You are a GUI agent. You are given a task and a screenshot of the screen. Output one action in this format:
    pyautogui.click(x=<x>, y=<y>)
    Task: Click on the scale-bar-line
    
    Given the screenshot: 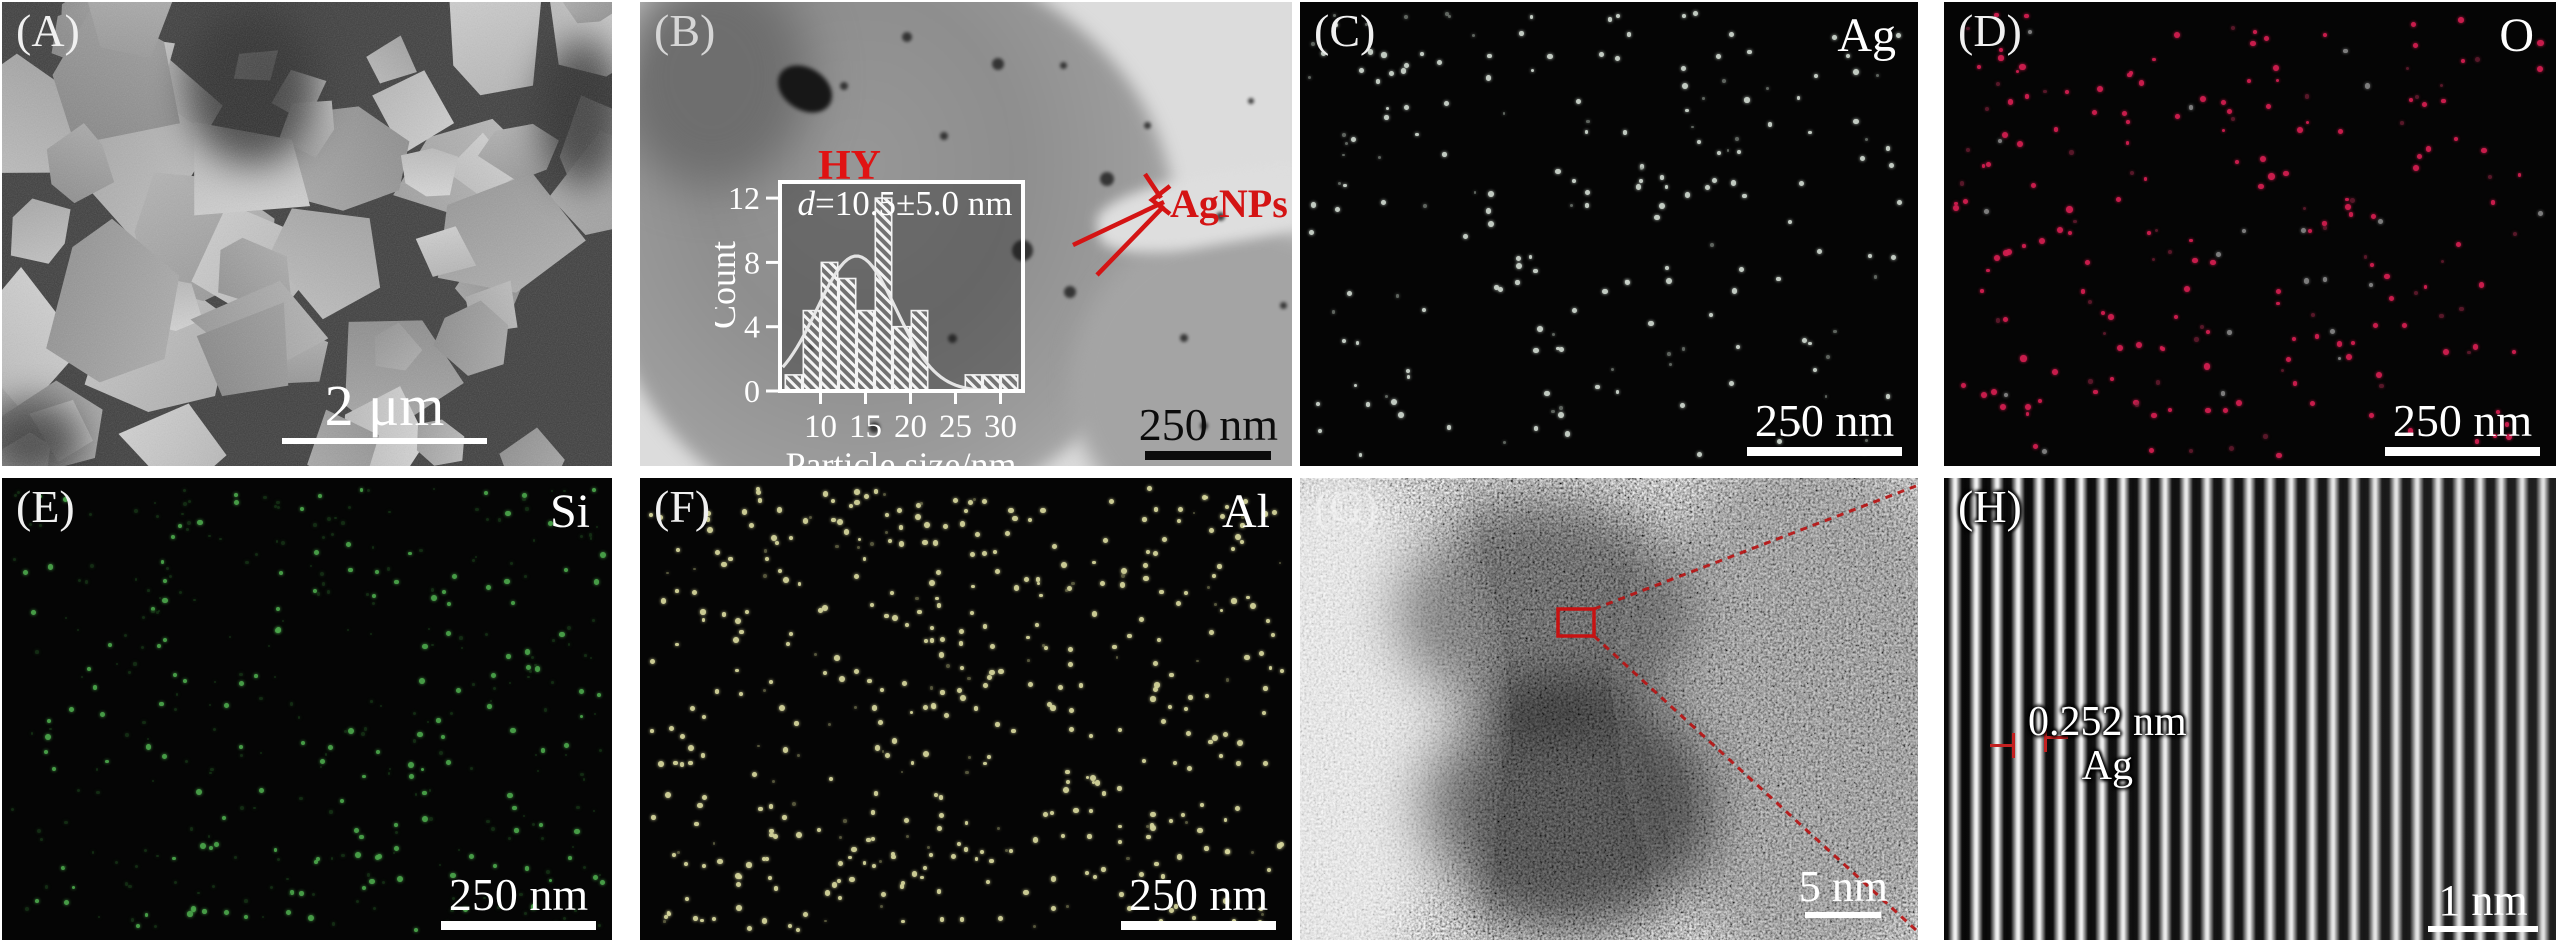 What is the action you would take?
    pyautogui.click(x=1208, y=455)
    